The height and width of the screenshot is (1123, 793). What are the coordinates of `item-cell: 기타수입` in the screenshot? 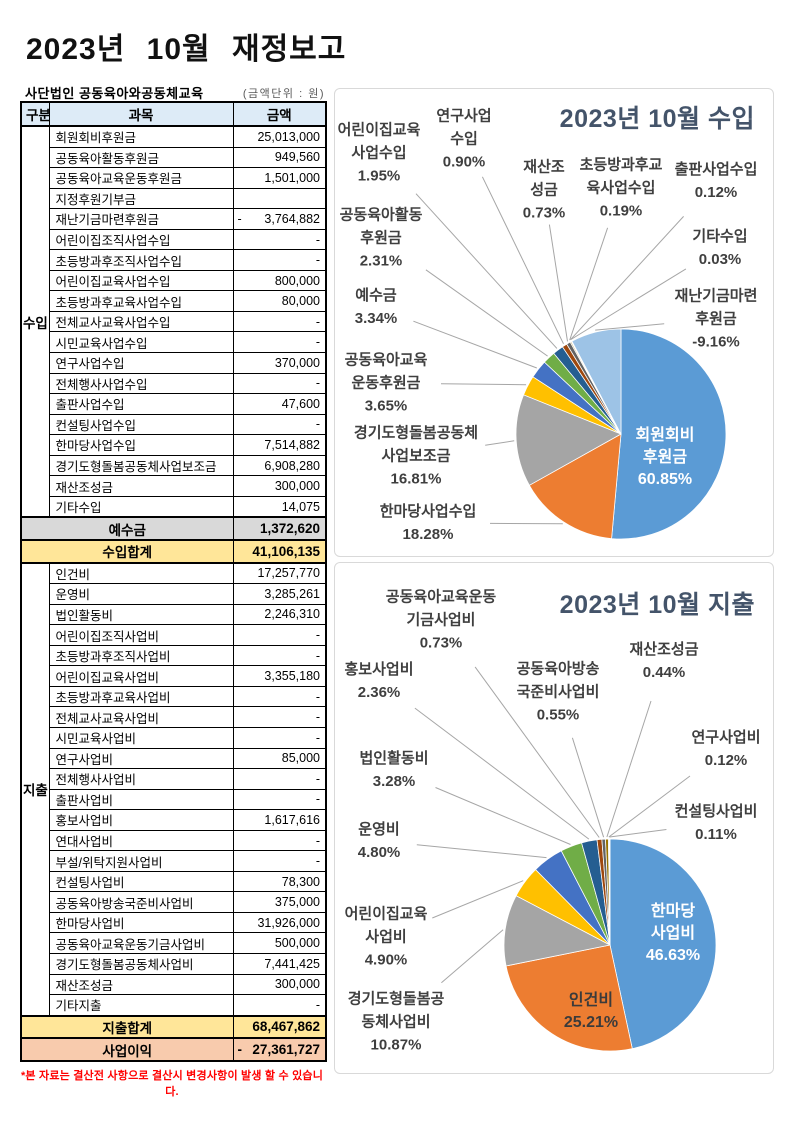 It's located at (141, 506).